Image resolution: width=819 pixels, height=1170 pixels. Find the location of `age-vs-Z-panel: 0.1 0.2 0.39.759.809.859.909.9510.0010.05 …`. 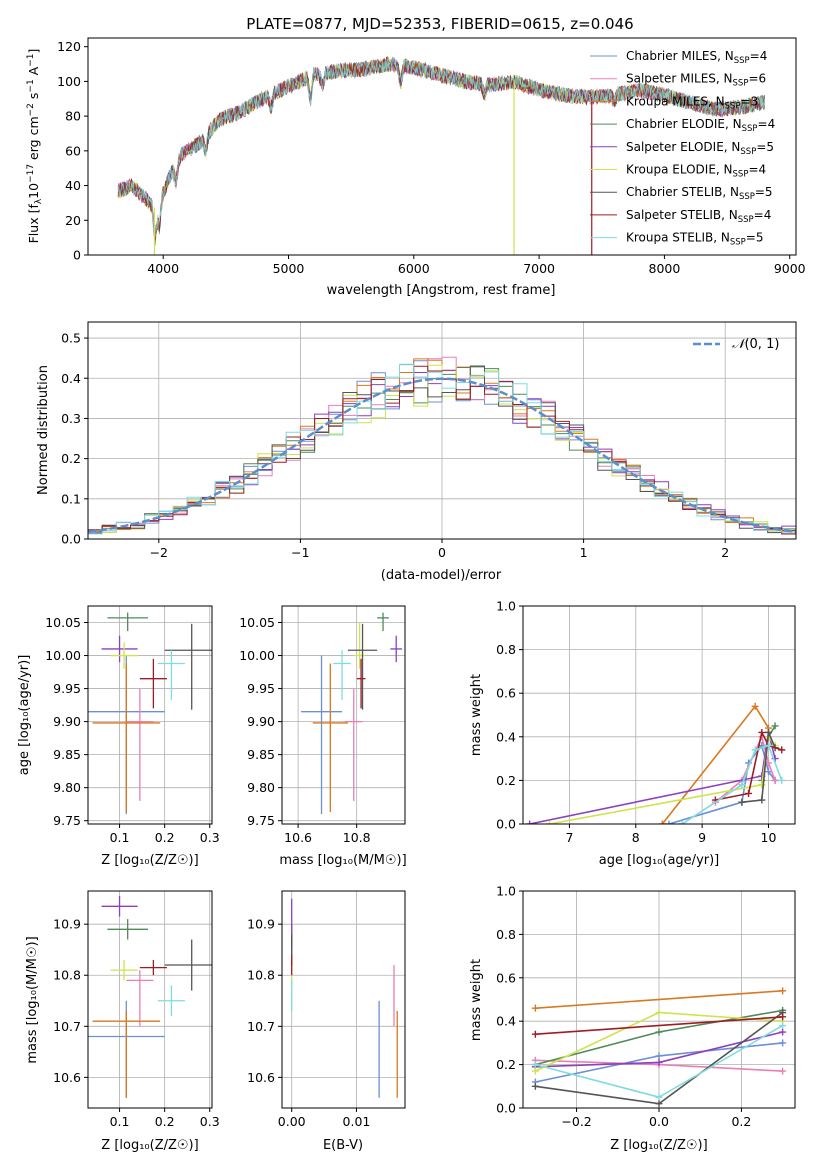

age-vs-Z-panel: 0.1 0.2 0.39.759.809.859.909.9510.0010.05 … is located at coordinates (118, 736).